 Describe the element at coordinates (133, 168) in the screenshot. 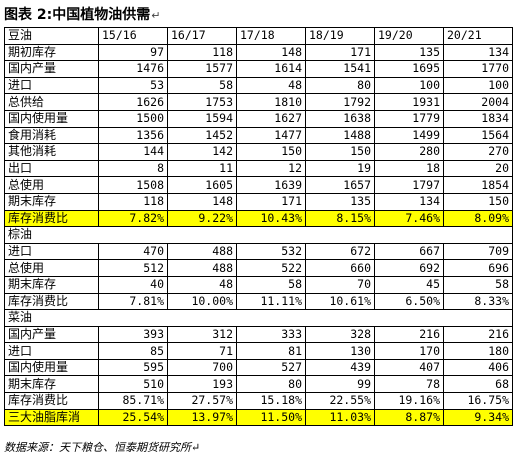

I see `value-cell: 8` at that location.